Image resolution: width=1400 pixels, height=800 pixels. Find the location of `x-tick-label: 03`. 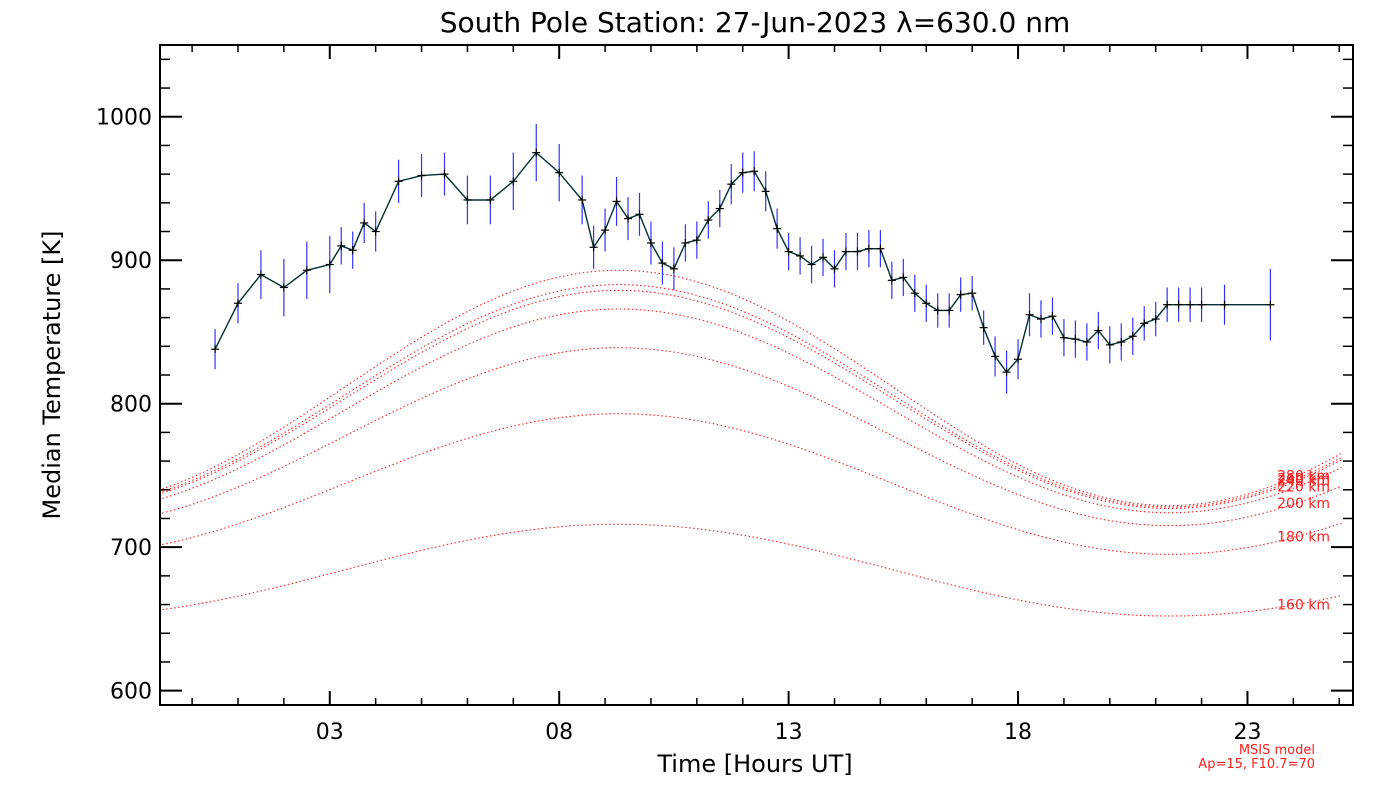

x-tick-label: 03 is located at coordinates (330, 732).